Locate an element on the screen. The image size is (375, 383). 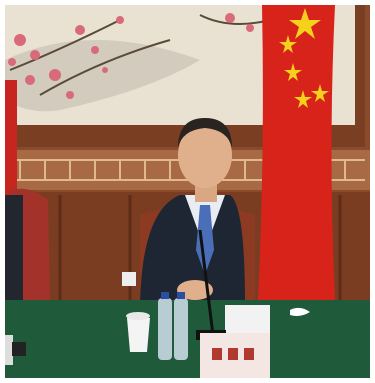
suit is located at coordinates (192, 250).